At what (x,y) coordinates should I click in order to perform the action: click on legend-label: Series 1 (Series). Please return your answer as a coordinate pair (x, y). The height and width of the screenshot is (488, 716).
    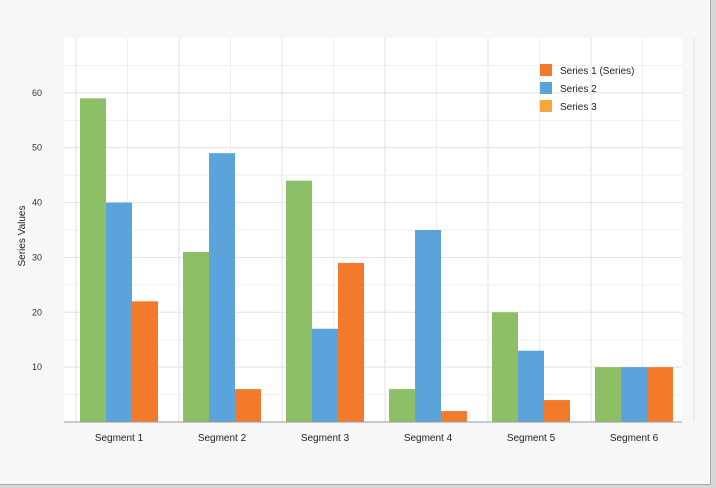
    Looking at the image, I should click on (597, 71).